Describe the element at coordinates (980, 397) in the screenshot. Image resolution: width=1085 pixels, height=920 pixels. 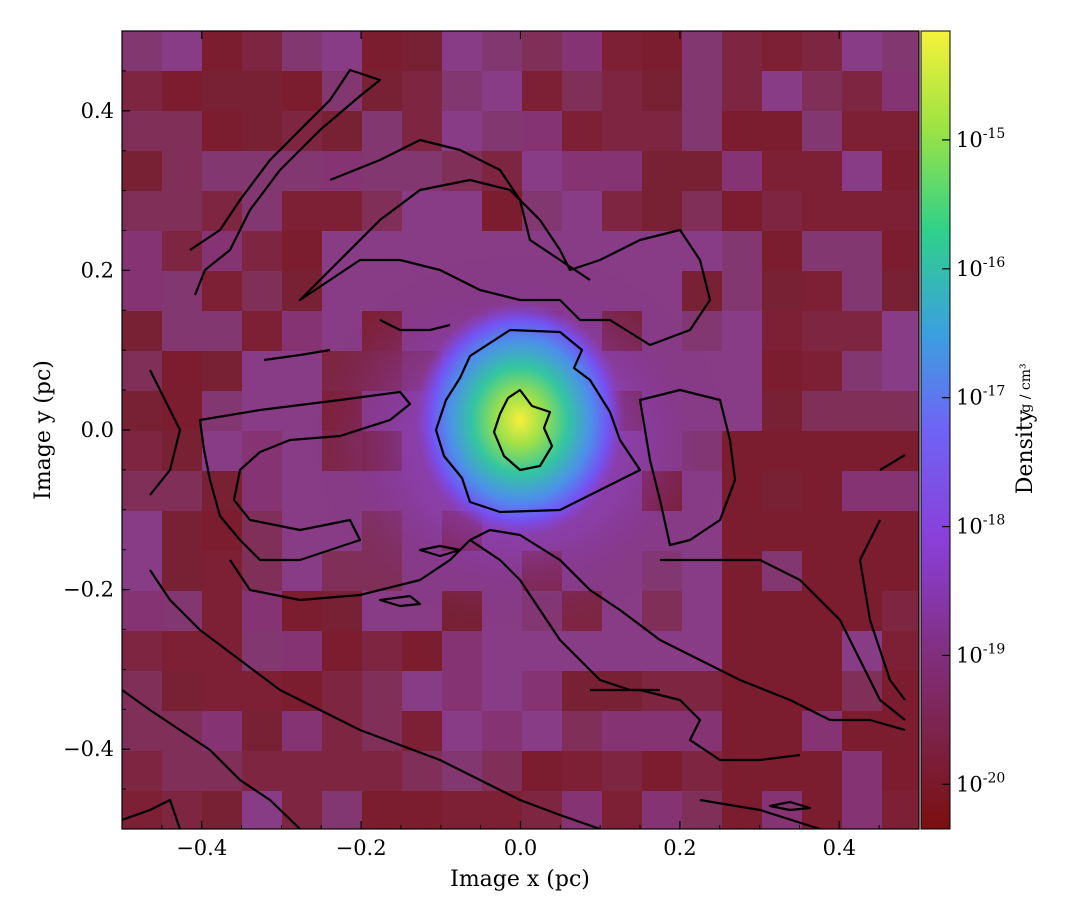
I see `colorbar-tick-label: 10-17` at that location.